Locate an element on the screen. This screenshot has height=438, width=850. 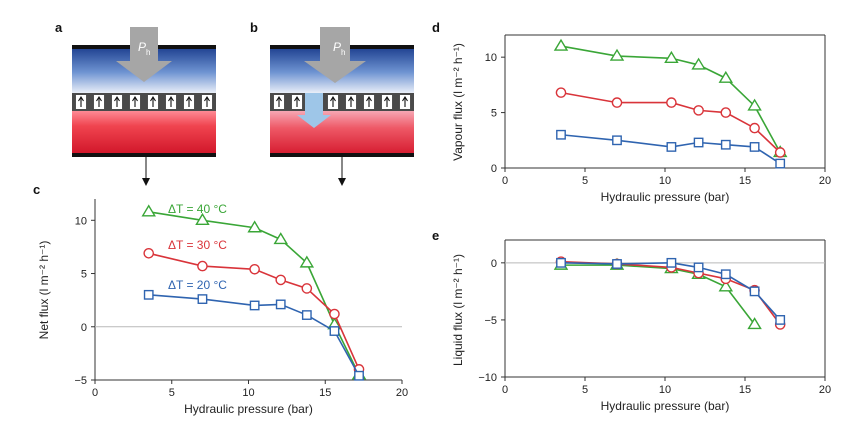
y-axis-title: Liquid flux (l m⁻² h⁻¹) is located at coordinates (458, 310).